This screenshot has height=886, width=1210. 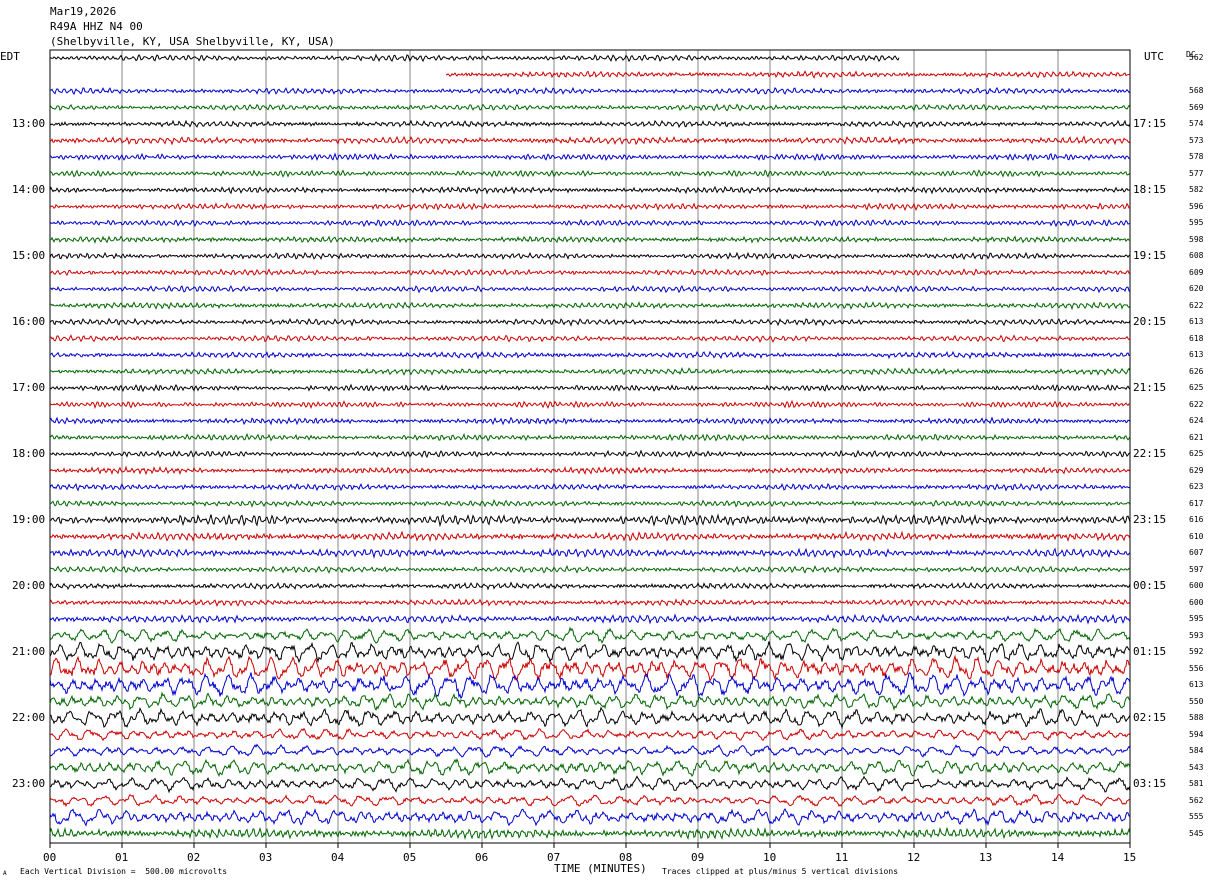 I want to click on dc-offset-value: 596, so click(x=1196, y=206).